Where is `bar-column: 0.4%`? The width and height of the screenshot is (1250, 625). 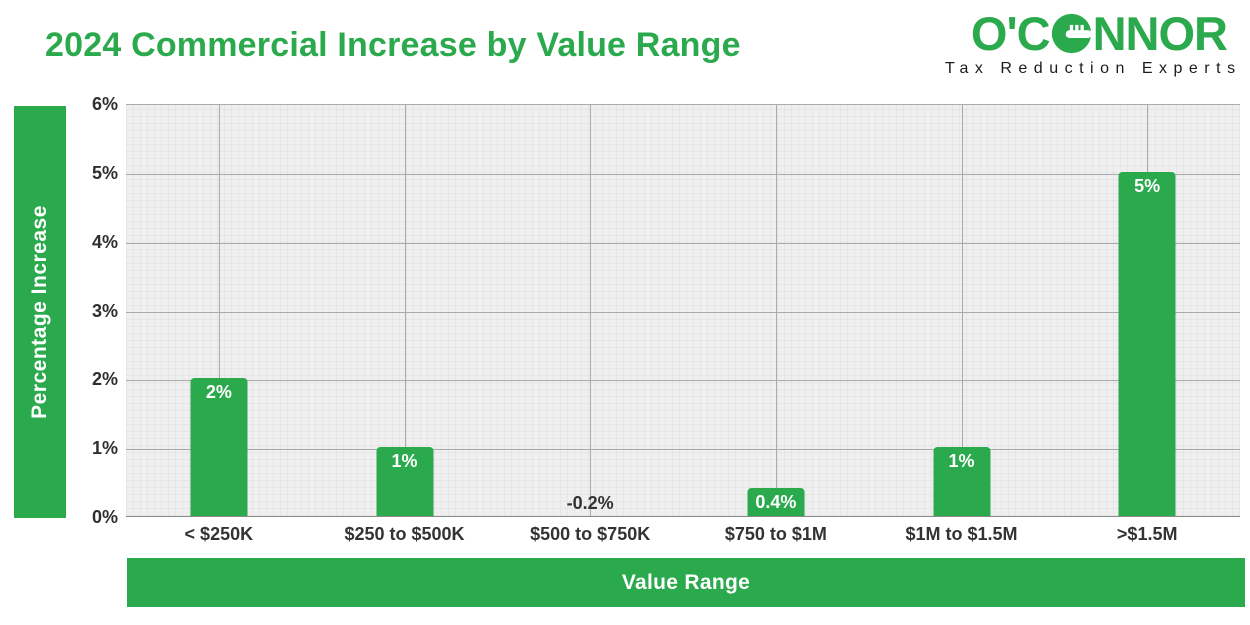 bar-column: 0.4% is located at coordinates (776, 310).